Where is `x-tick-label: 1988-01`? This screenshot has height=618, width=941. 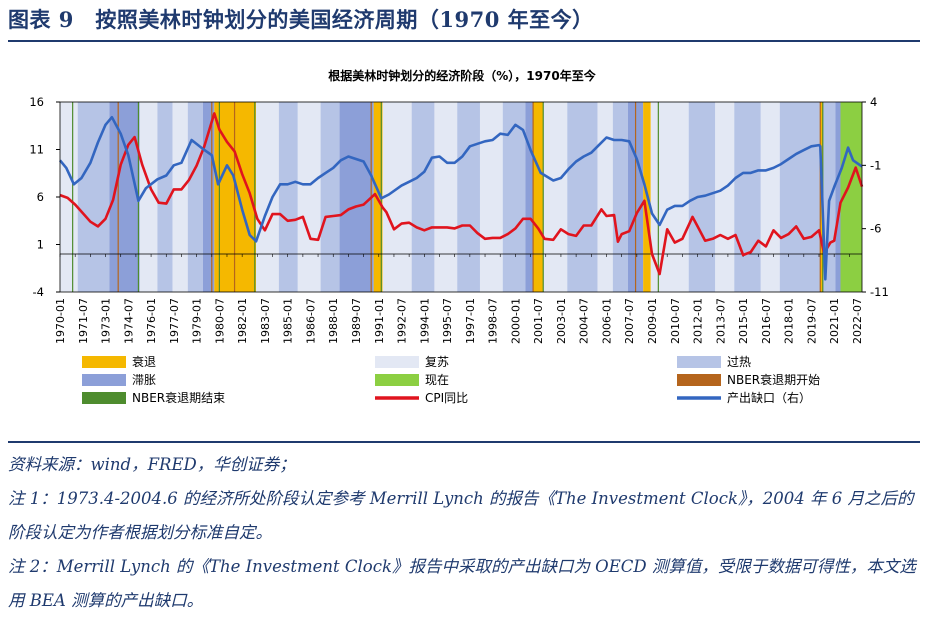
x-tick-label: 1988-01 is located at coordinates (333, 321).